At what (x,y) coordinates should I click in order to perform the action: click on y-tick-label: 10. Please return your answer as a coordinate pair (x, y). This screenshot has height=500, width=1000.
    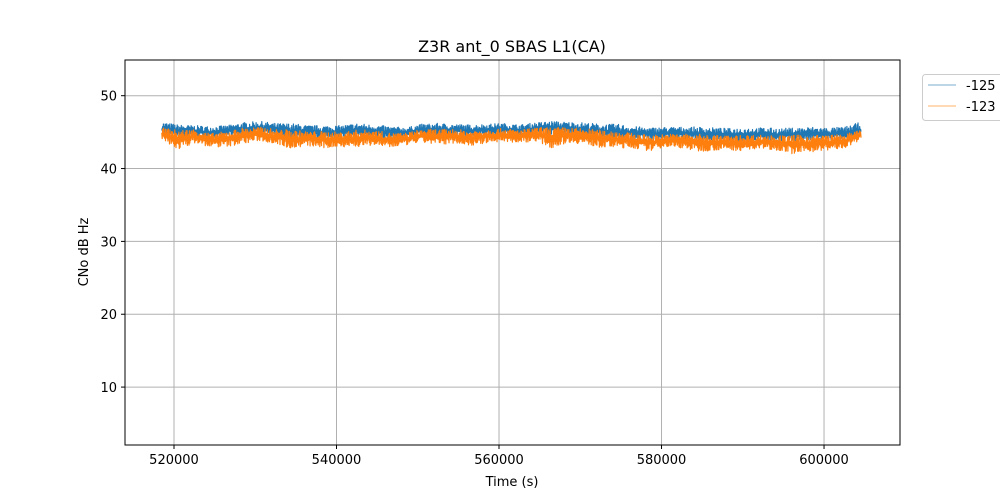
    Looking at the image, I should click on (108, 388).